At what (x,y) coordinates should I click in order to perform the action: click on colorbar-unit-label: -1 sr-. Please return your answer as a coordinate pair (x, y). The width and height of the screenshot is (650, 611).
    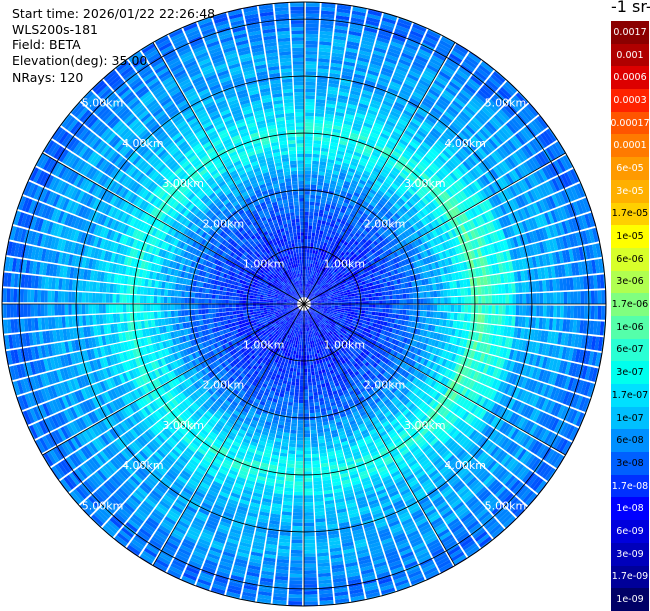
    Looking at the image, I should click on (630, 8).